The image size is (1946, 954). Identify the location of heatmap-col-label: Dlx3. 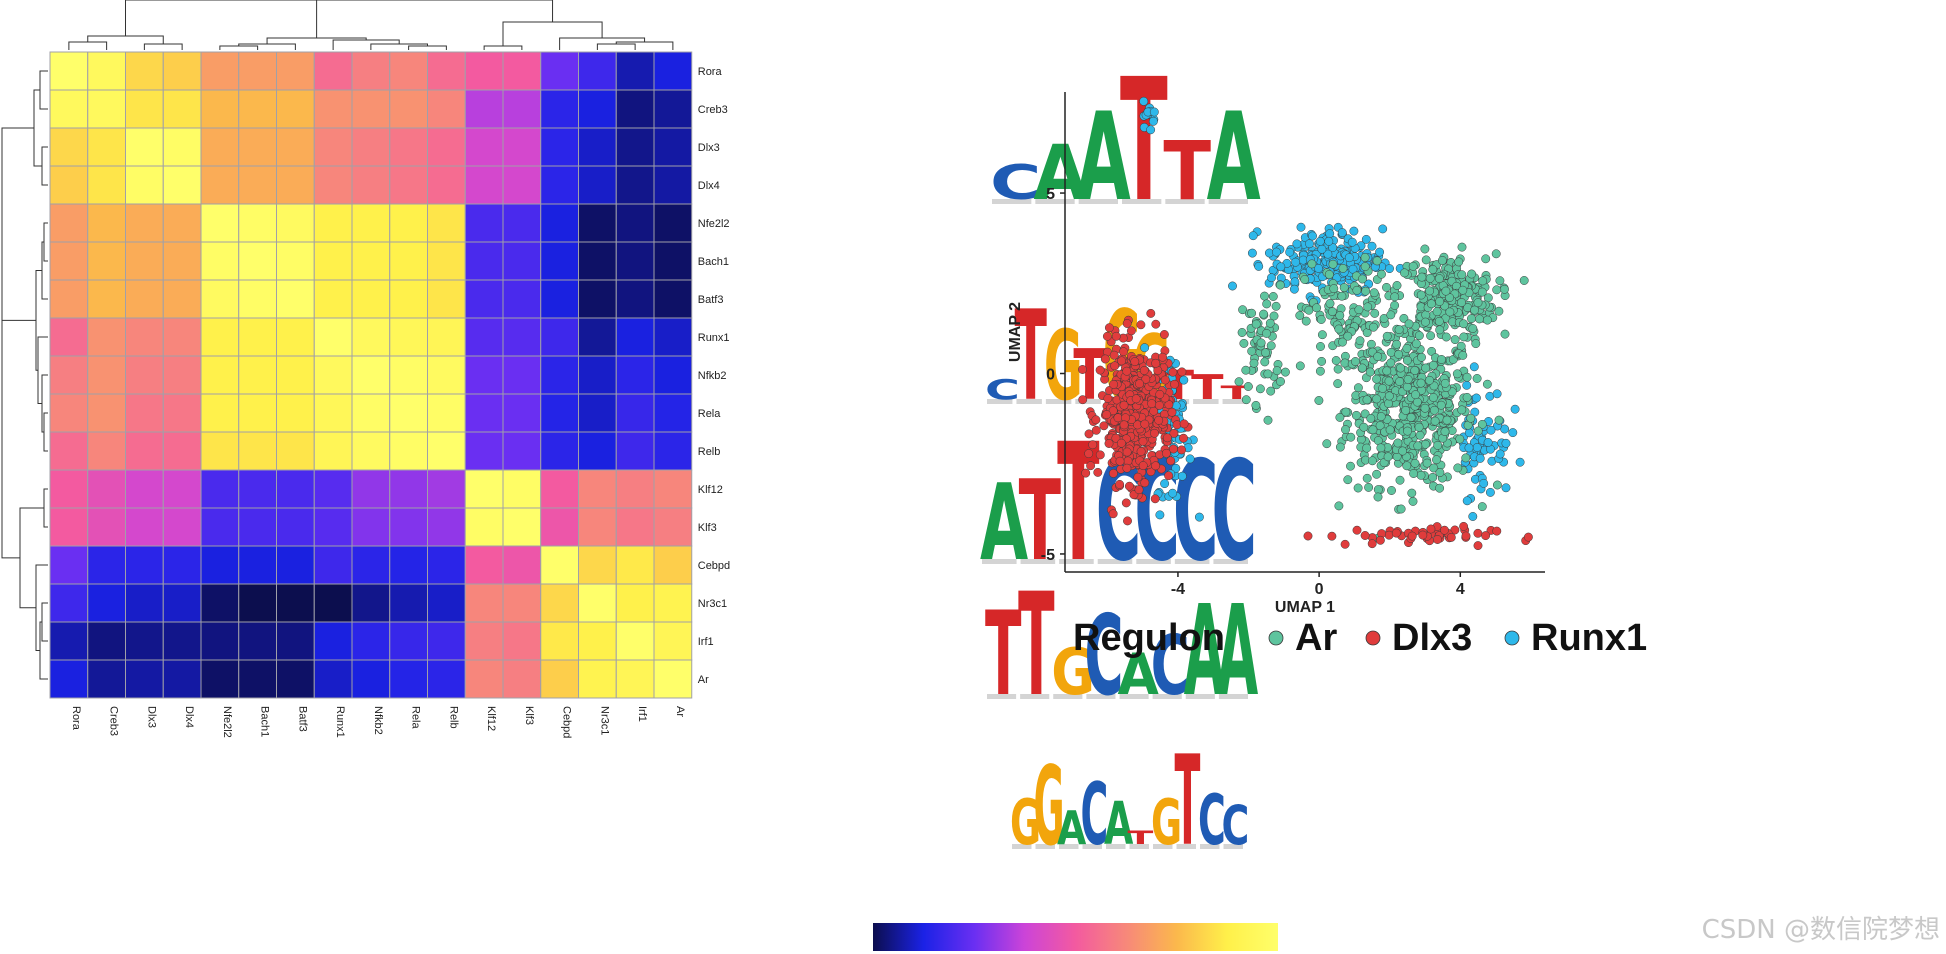
(151, 717).